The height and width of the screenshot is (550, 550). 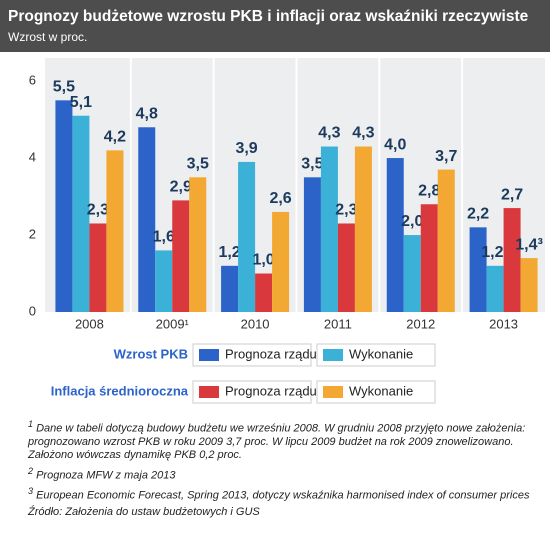 What do you see at coordinates (32, 156) in the screenshot?
I see `y-tick-label: 4` at bounding box center [32, 156].